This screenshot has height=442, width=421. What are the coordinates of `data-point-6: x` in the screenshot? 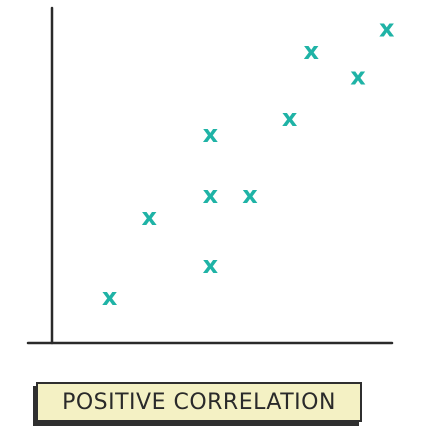 It's located at (250, 195).